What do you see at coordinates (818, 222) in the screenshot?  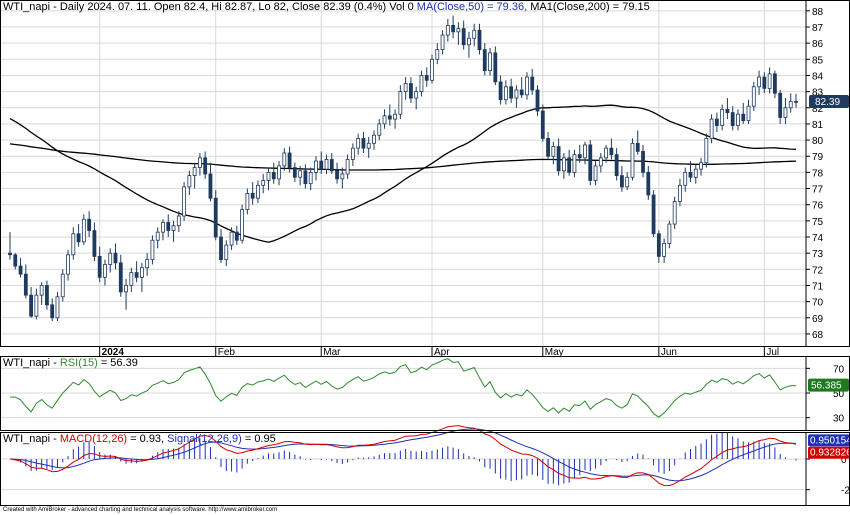 I see `price-tick-label: 75` at bounding box center [818, 222].